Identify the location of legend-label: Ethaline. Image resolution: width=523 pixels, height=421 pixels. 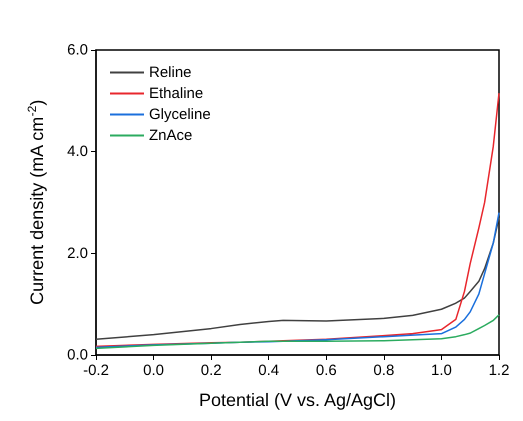
(176, 93).